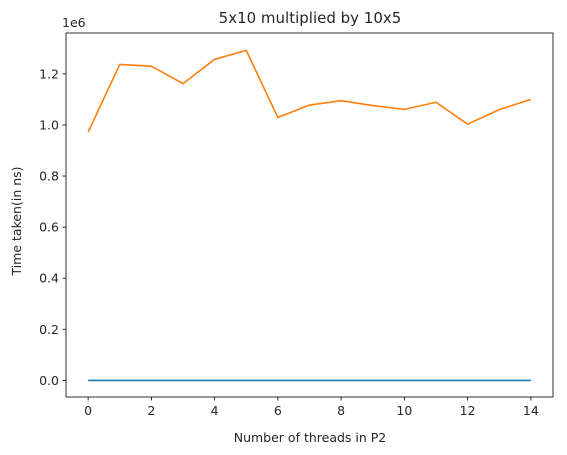  Describe the element at coordinates (49, 73) in the screenshot. I see `y-tick-label: 1.2` at that location.